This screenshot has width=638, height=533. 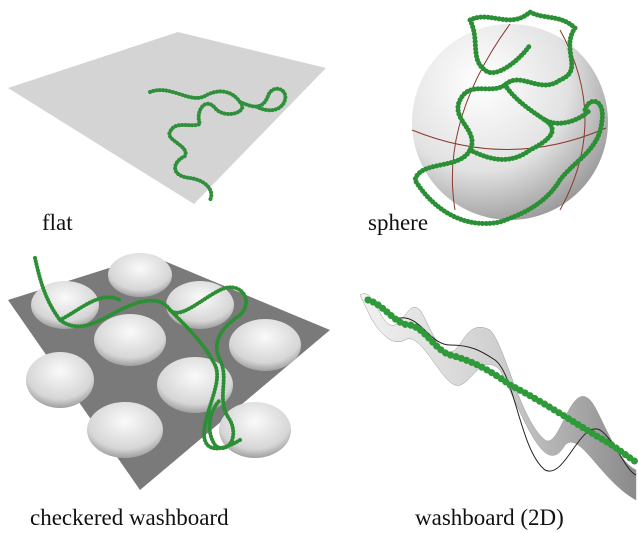 What do you see at coordinates (398, 222) in the screenshot?
I see `panel-label: sphere` at bounding box center [398, 222].